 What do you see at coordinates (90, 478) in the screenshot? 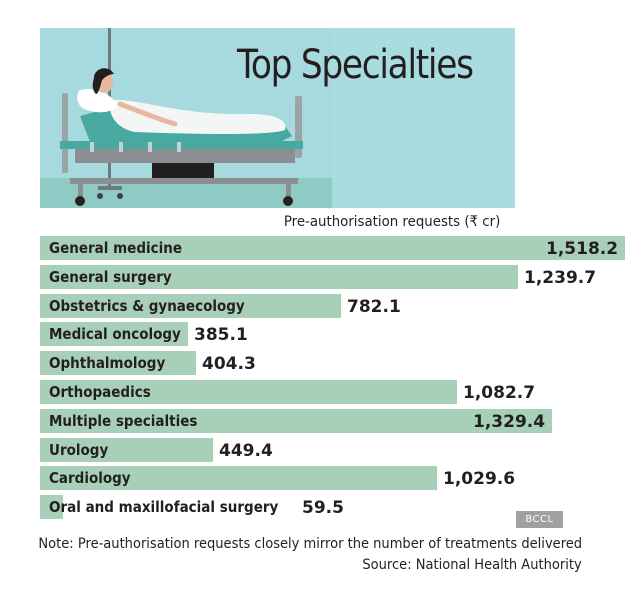
I see `category-label: Cardiology` at bounding box center [90, 478].